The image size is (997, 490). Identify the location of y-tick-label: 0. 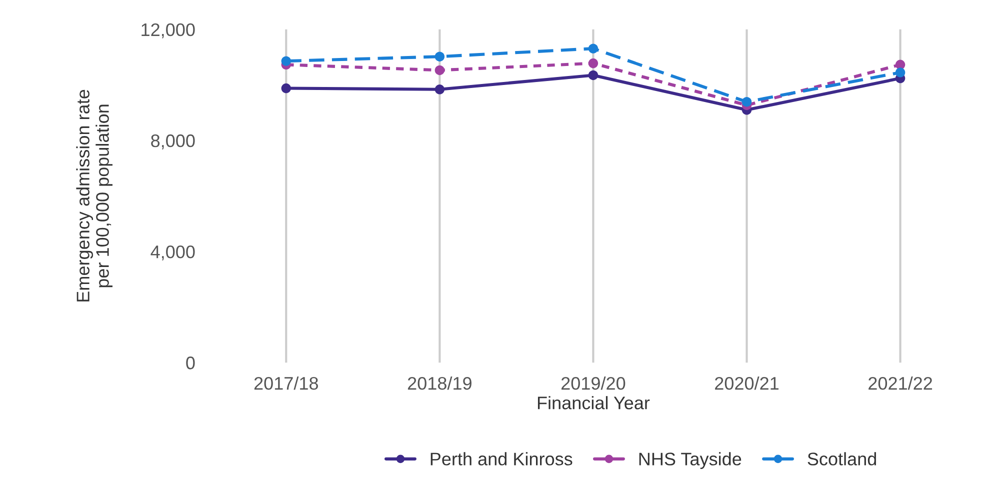
(190, 363).